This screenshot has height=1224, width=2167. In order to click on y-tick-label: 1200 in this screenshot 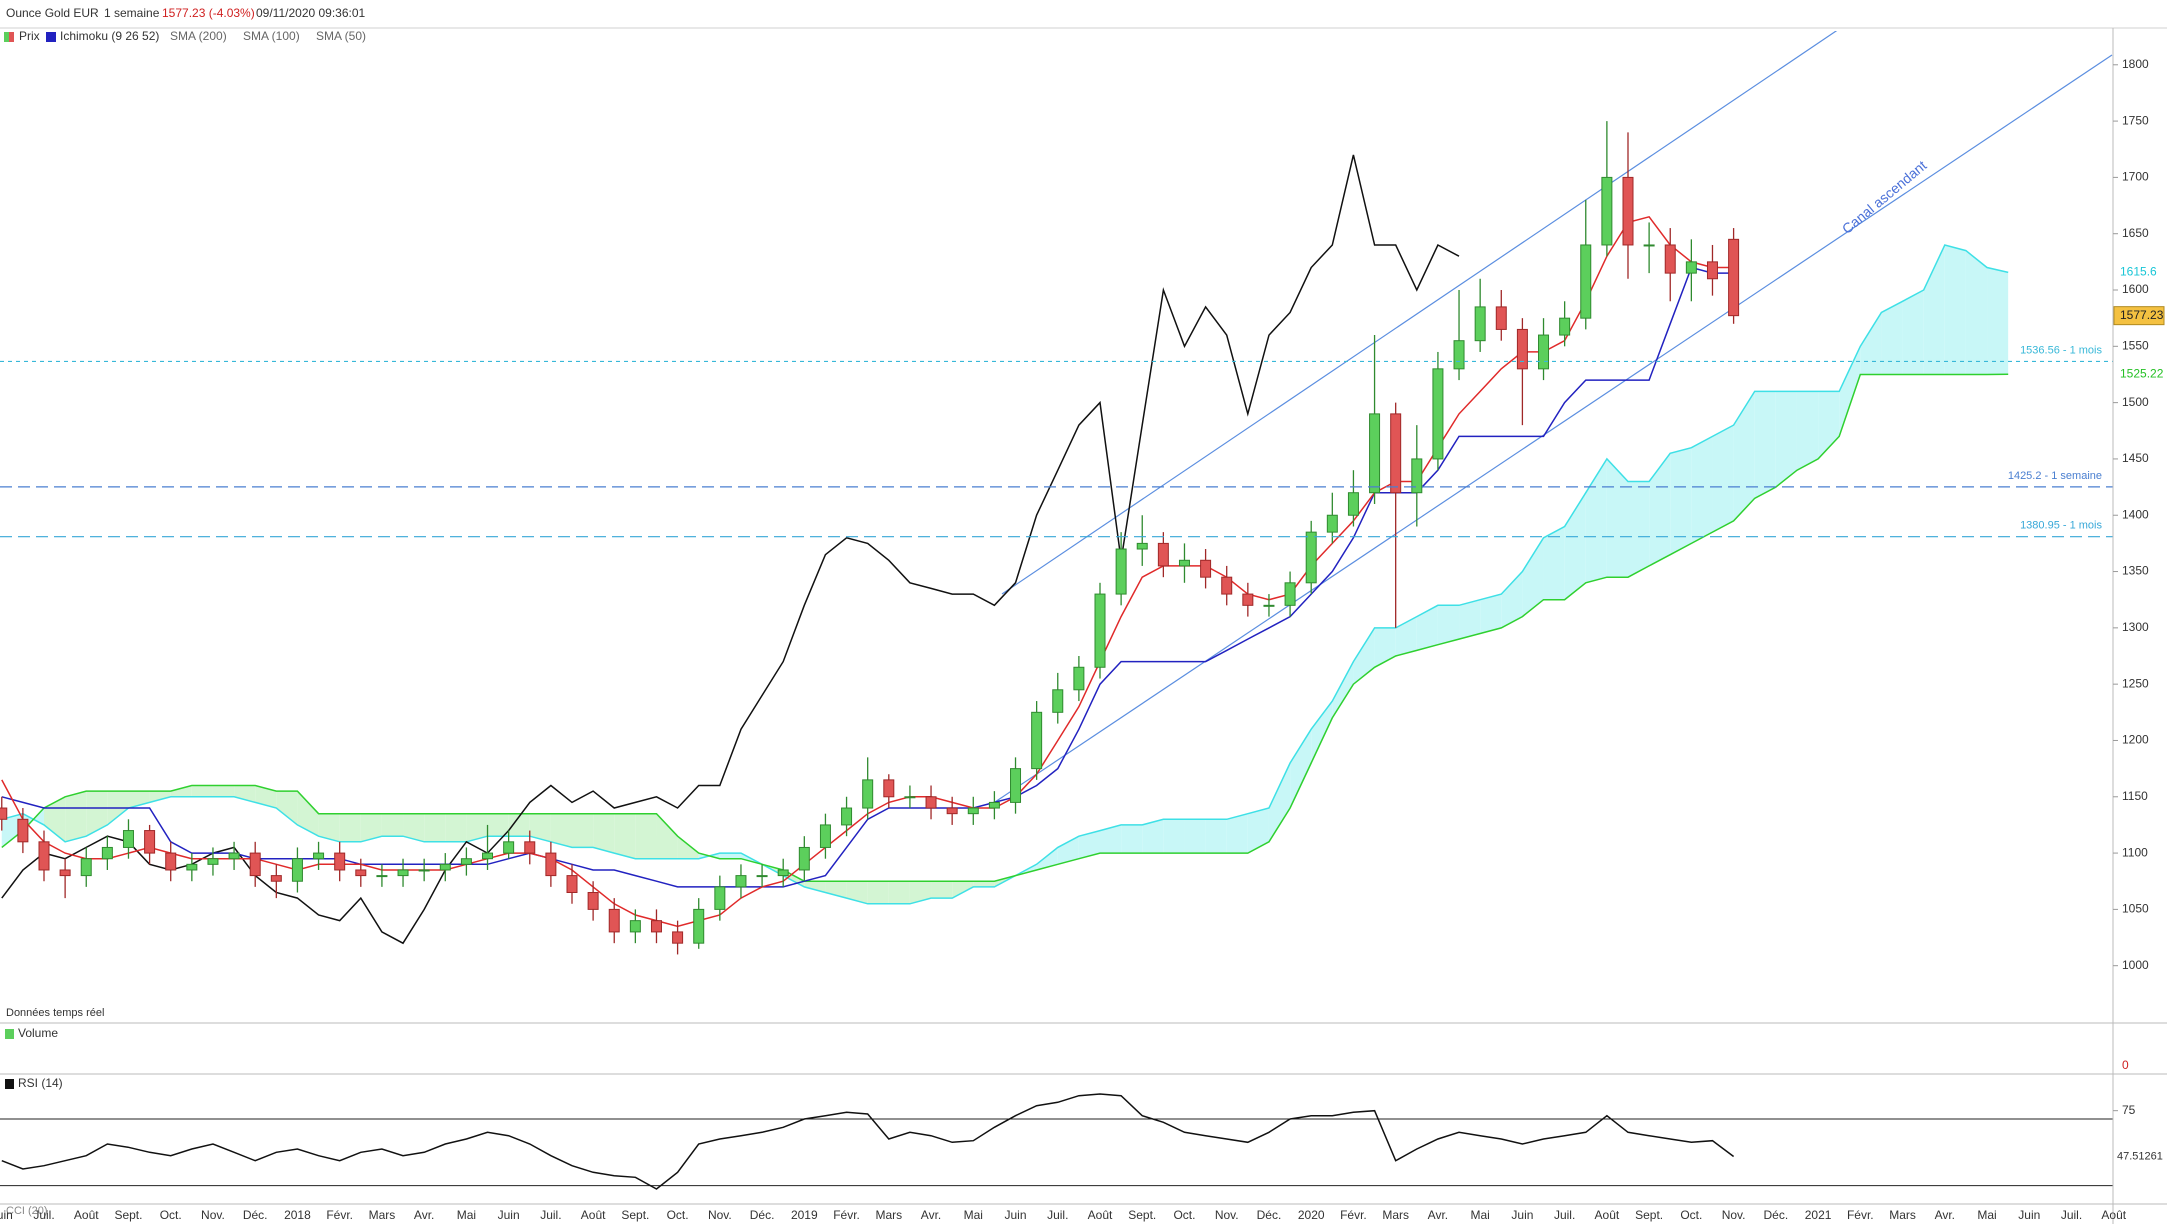, I will do `click(2135, 740)`.